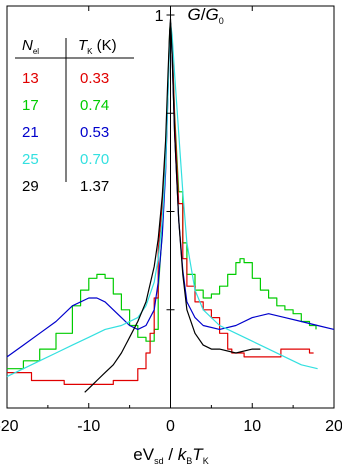  I want to click on table-row-tk: 0.53, so click(94, 132).